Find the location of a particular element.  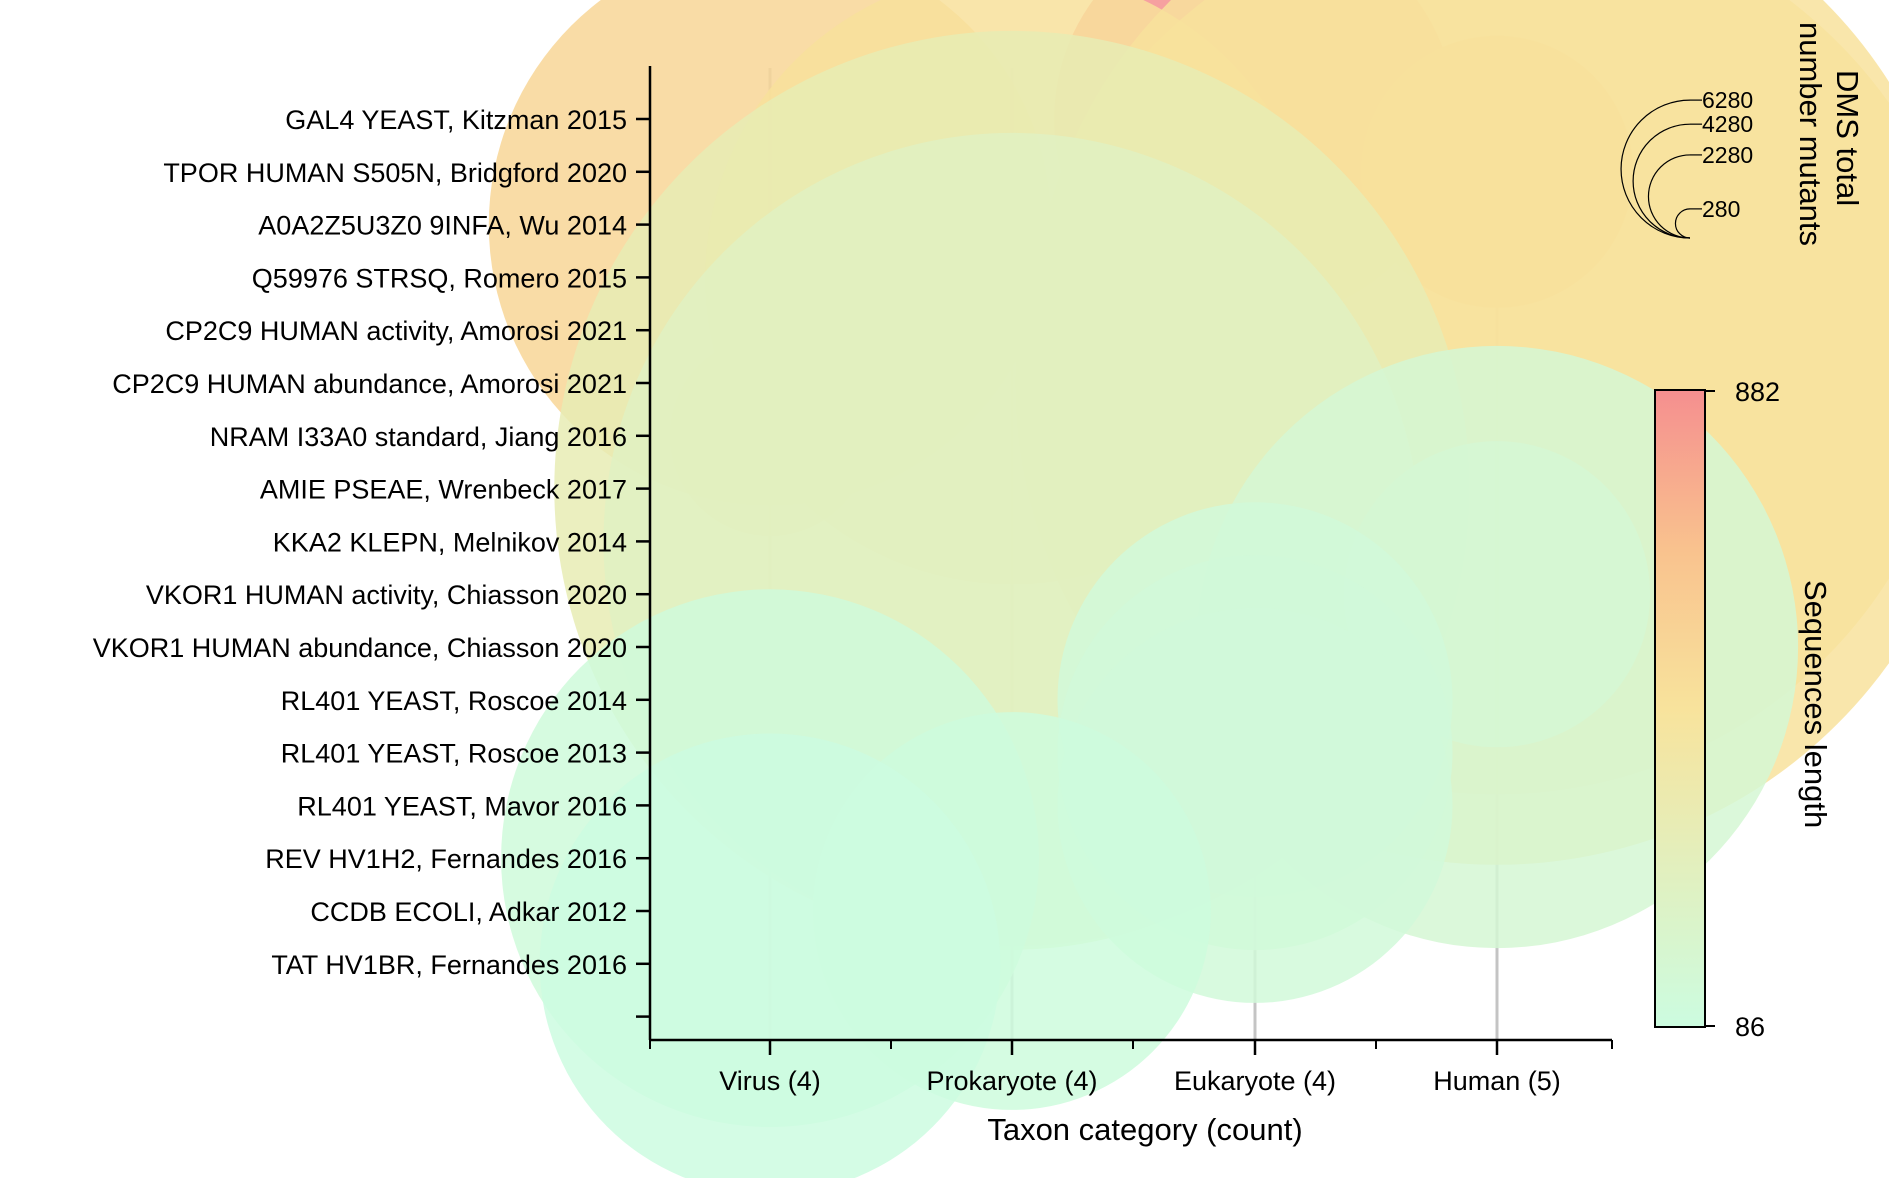

y-label-vkor1-human-activity-chiasson-2020: VKOR1 HUMAN activity, Chiasson 2020 is located at coordinates (386, 595).